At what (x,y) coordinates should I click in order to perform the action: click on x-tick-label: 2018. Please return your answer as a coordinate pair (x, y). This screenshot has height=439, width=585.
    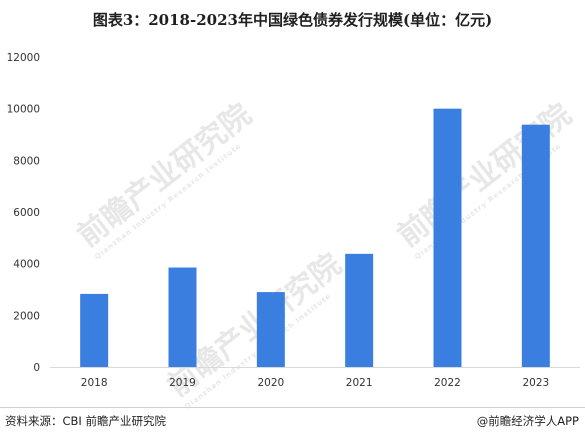
    Looking at the image, I should click on (94, 383).